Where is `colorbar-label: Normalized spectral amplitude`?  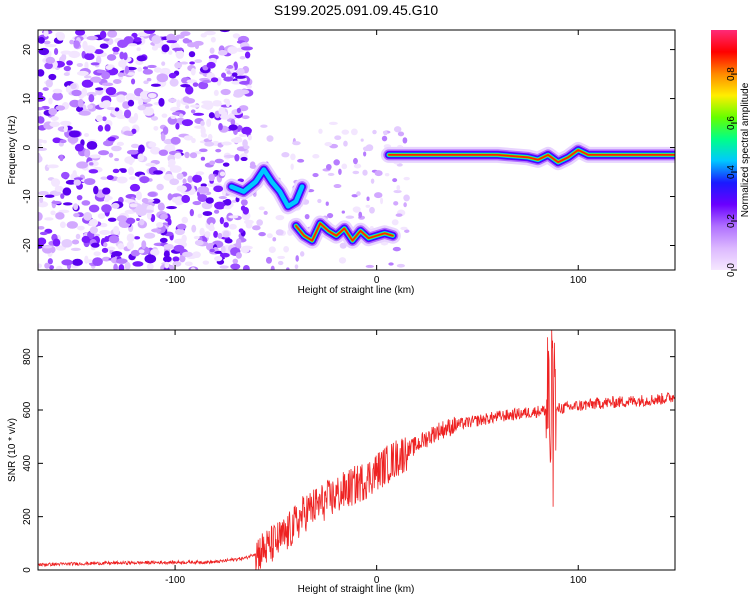
colorbar-label: Normalized spectral amplitude is located at coordinates (745, 149).